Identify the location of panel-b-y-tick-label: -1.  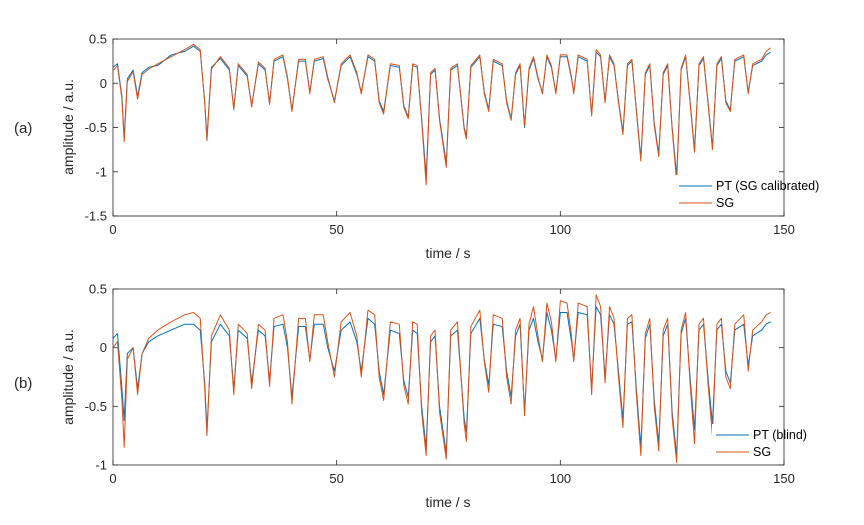
(101, 465).